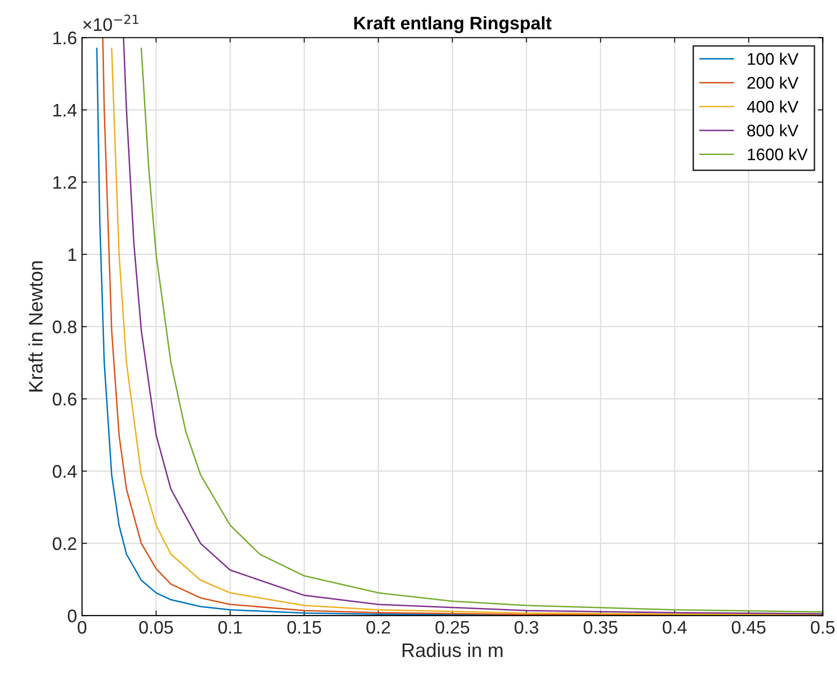 The image size is (837, 684). What do you see at coordinates (304, 627) in the screenshot?
I see `x-tick-label: 0.15` at bounding box center [304, 627].